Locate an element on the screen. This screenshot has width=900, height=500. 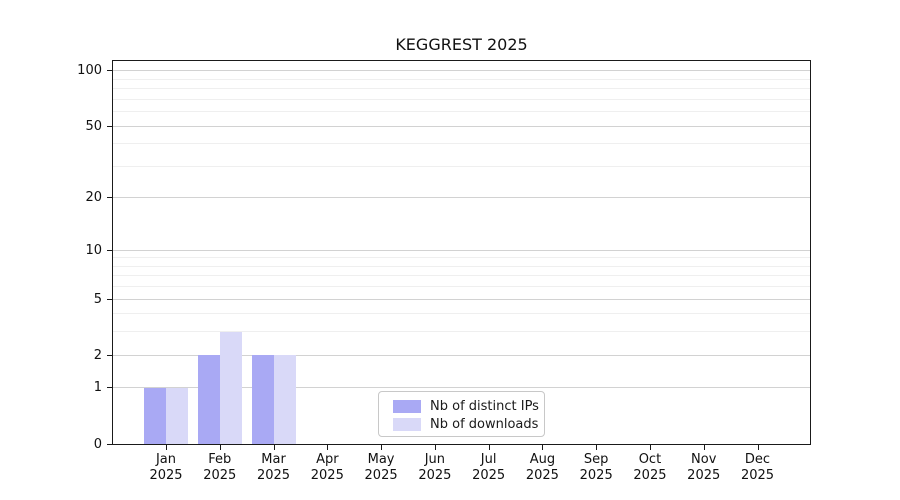
legend-item: Nb of distinct IPs is located at coordinates (466, 406).